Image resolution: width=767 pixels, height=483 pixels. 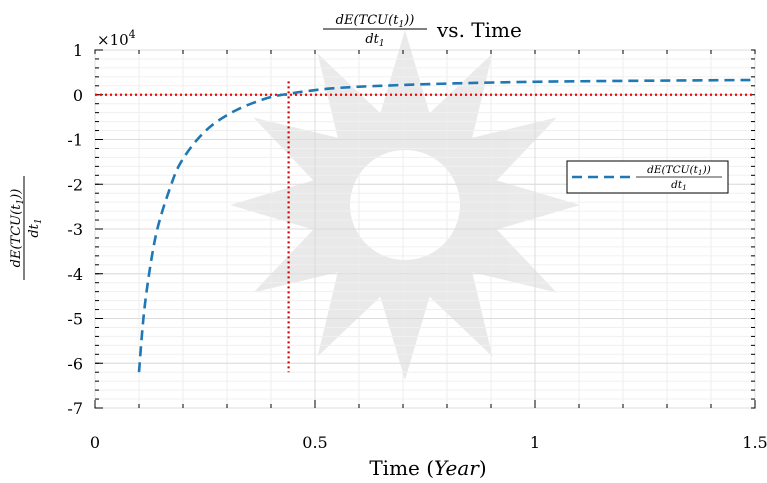 I want to click on svg-text: vs. Time, so click(x=479, y=30).